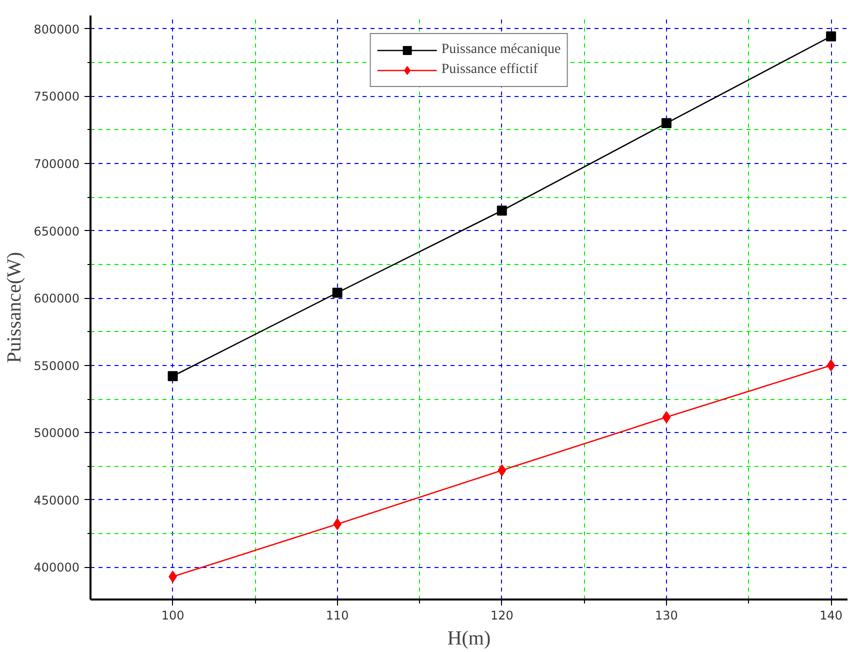  Describe the element at coordinates (501, 50) in the screenshot. I see `legend-label: Puissance mécanique` at that location.